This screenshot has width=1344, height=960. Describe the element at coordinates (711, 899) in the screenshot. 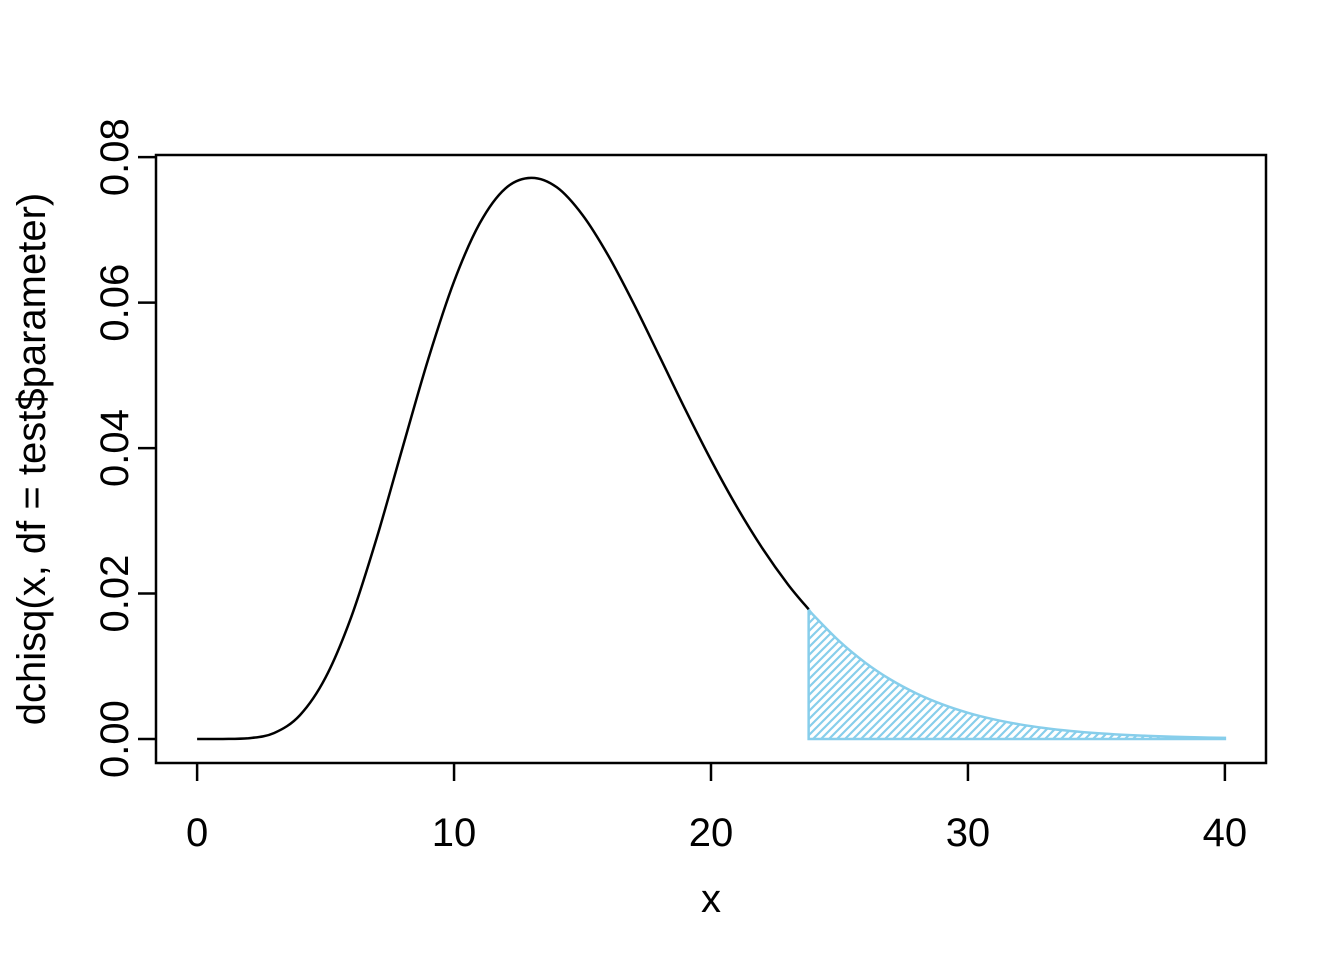

I see `x-axis-title: x` at that location.